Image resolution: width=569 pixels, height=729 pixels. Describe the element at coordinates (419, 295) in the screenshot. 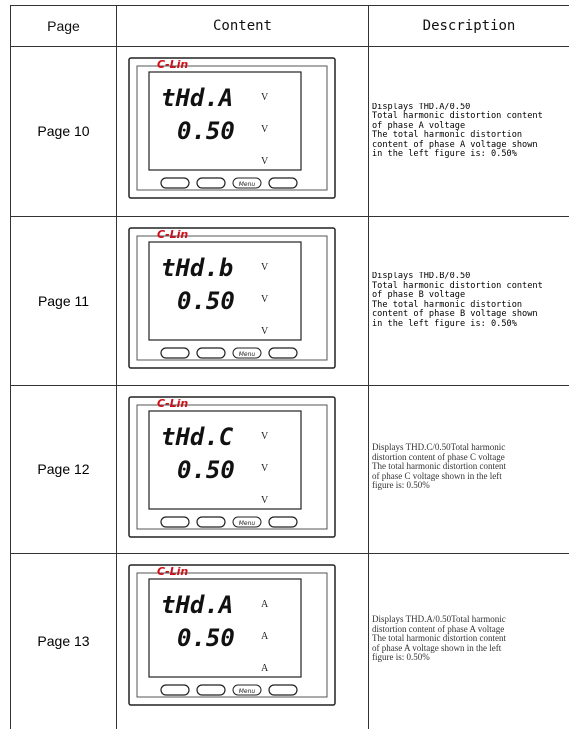

I see `description-line: of phase B voltage` at that location.